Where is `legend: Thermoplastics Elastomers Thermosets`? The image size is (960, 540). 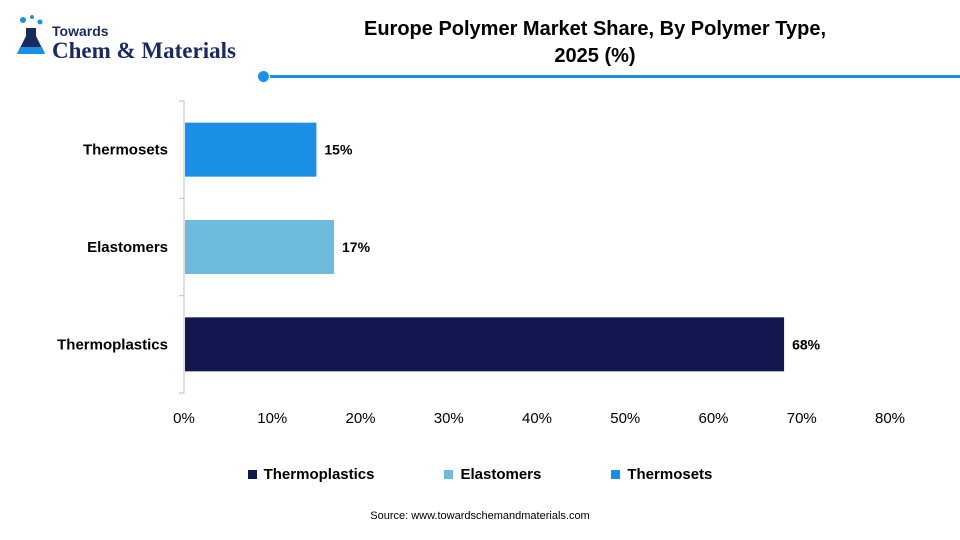 legend: Thermoplastics Elastomers Thermosets is located at coordinates (480, 474).